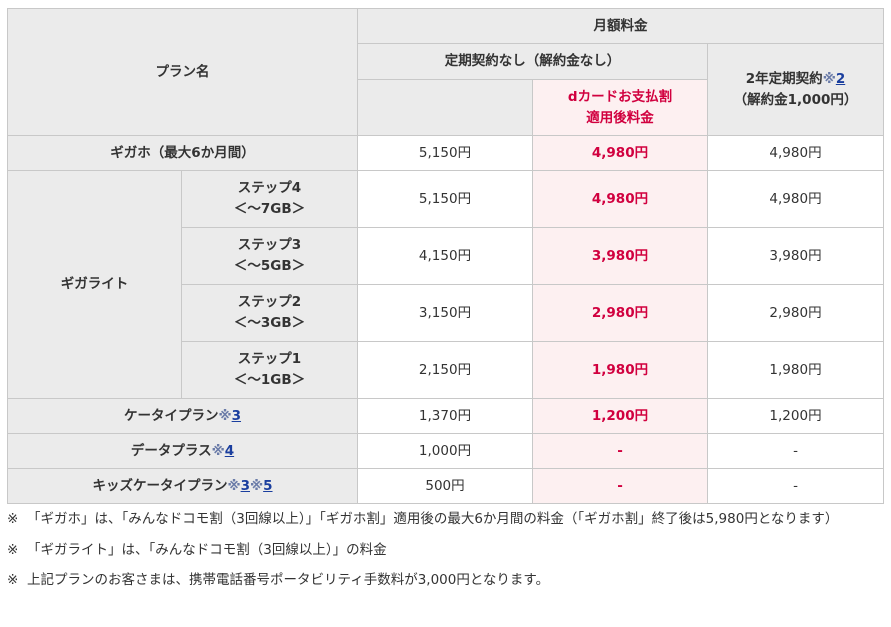 This screenshot has height=627, width=891. I want to click on table-row-gigalite-step1: ステップ1 ＜～1GB＞ 2,150円 1,980円 1,980円, so click(446, 370).